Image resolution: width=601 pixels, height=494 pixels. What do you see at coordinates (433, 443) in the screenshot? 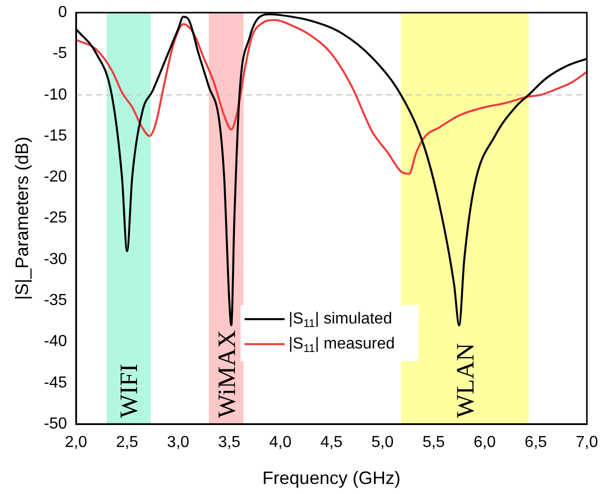
I see `x-tick-label: 5,5` at bounding box center [433, 443].